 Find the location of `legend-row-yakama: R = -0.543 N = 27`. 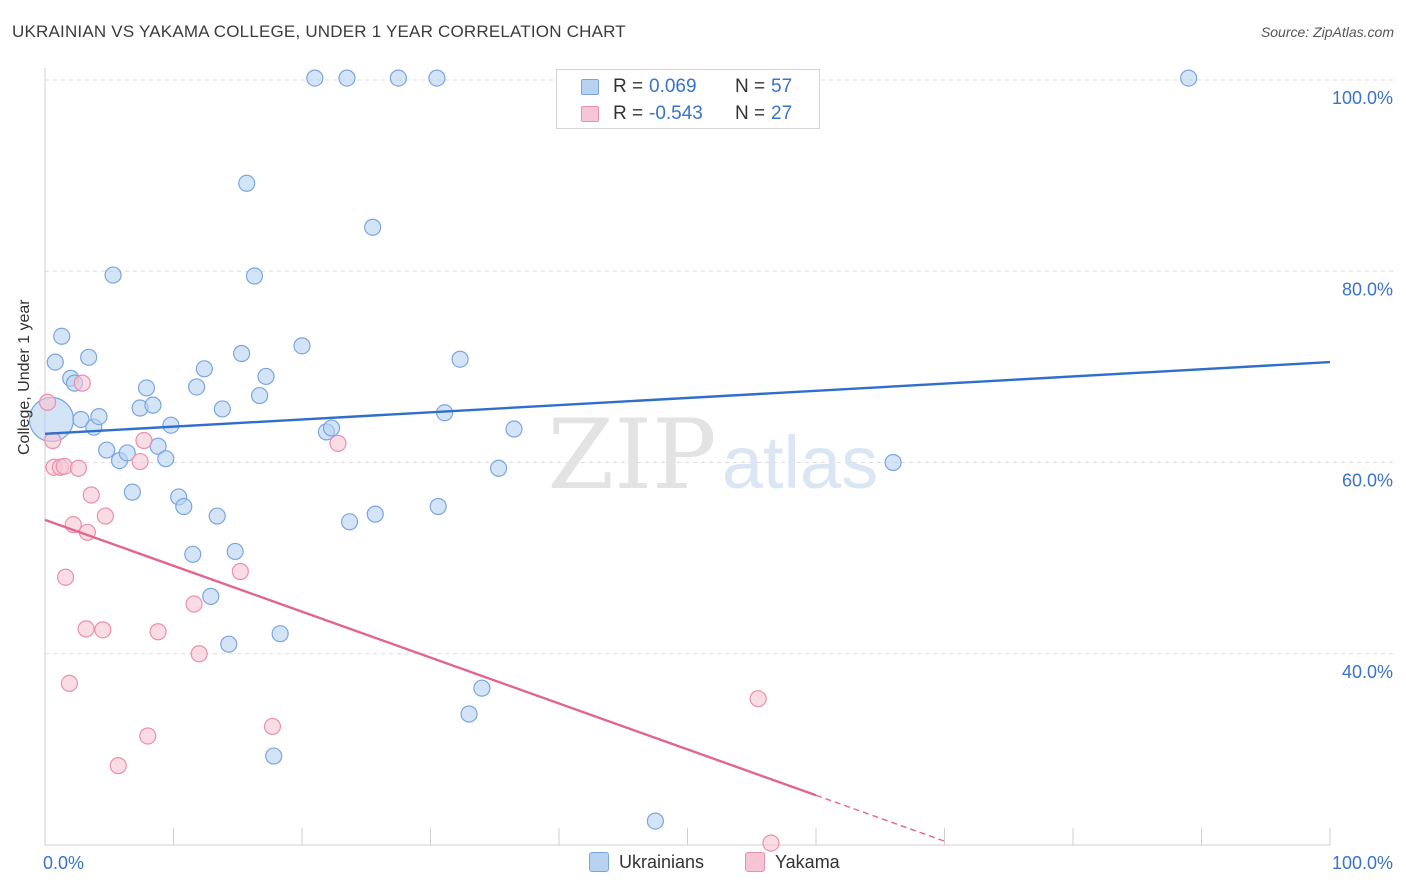

legend-row-yakama: R = -0.543 N = 27 is located at coordinates (689, 114).